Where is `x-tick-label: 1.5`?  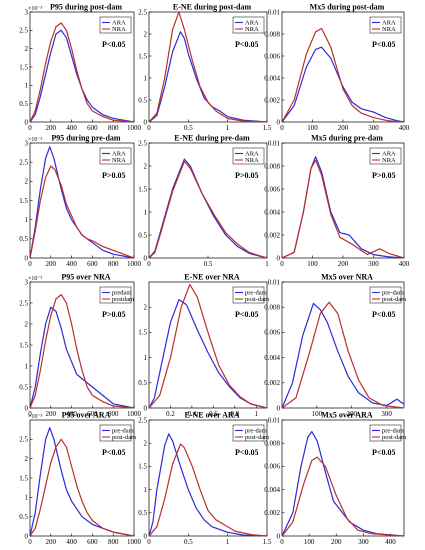
x-tick-label: 1.5 is located at coordinates (267, 542).